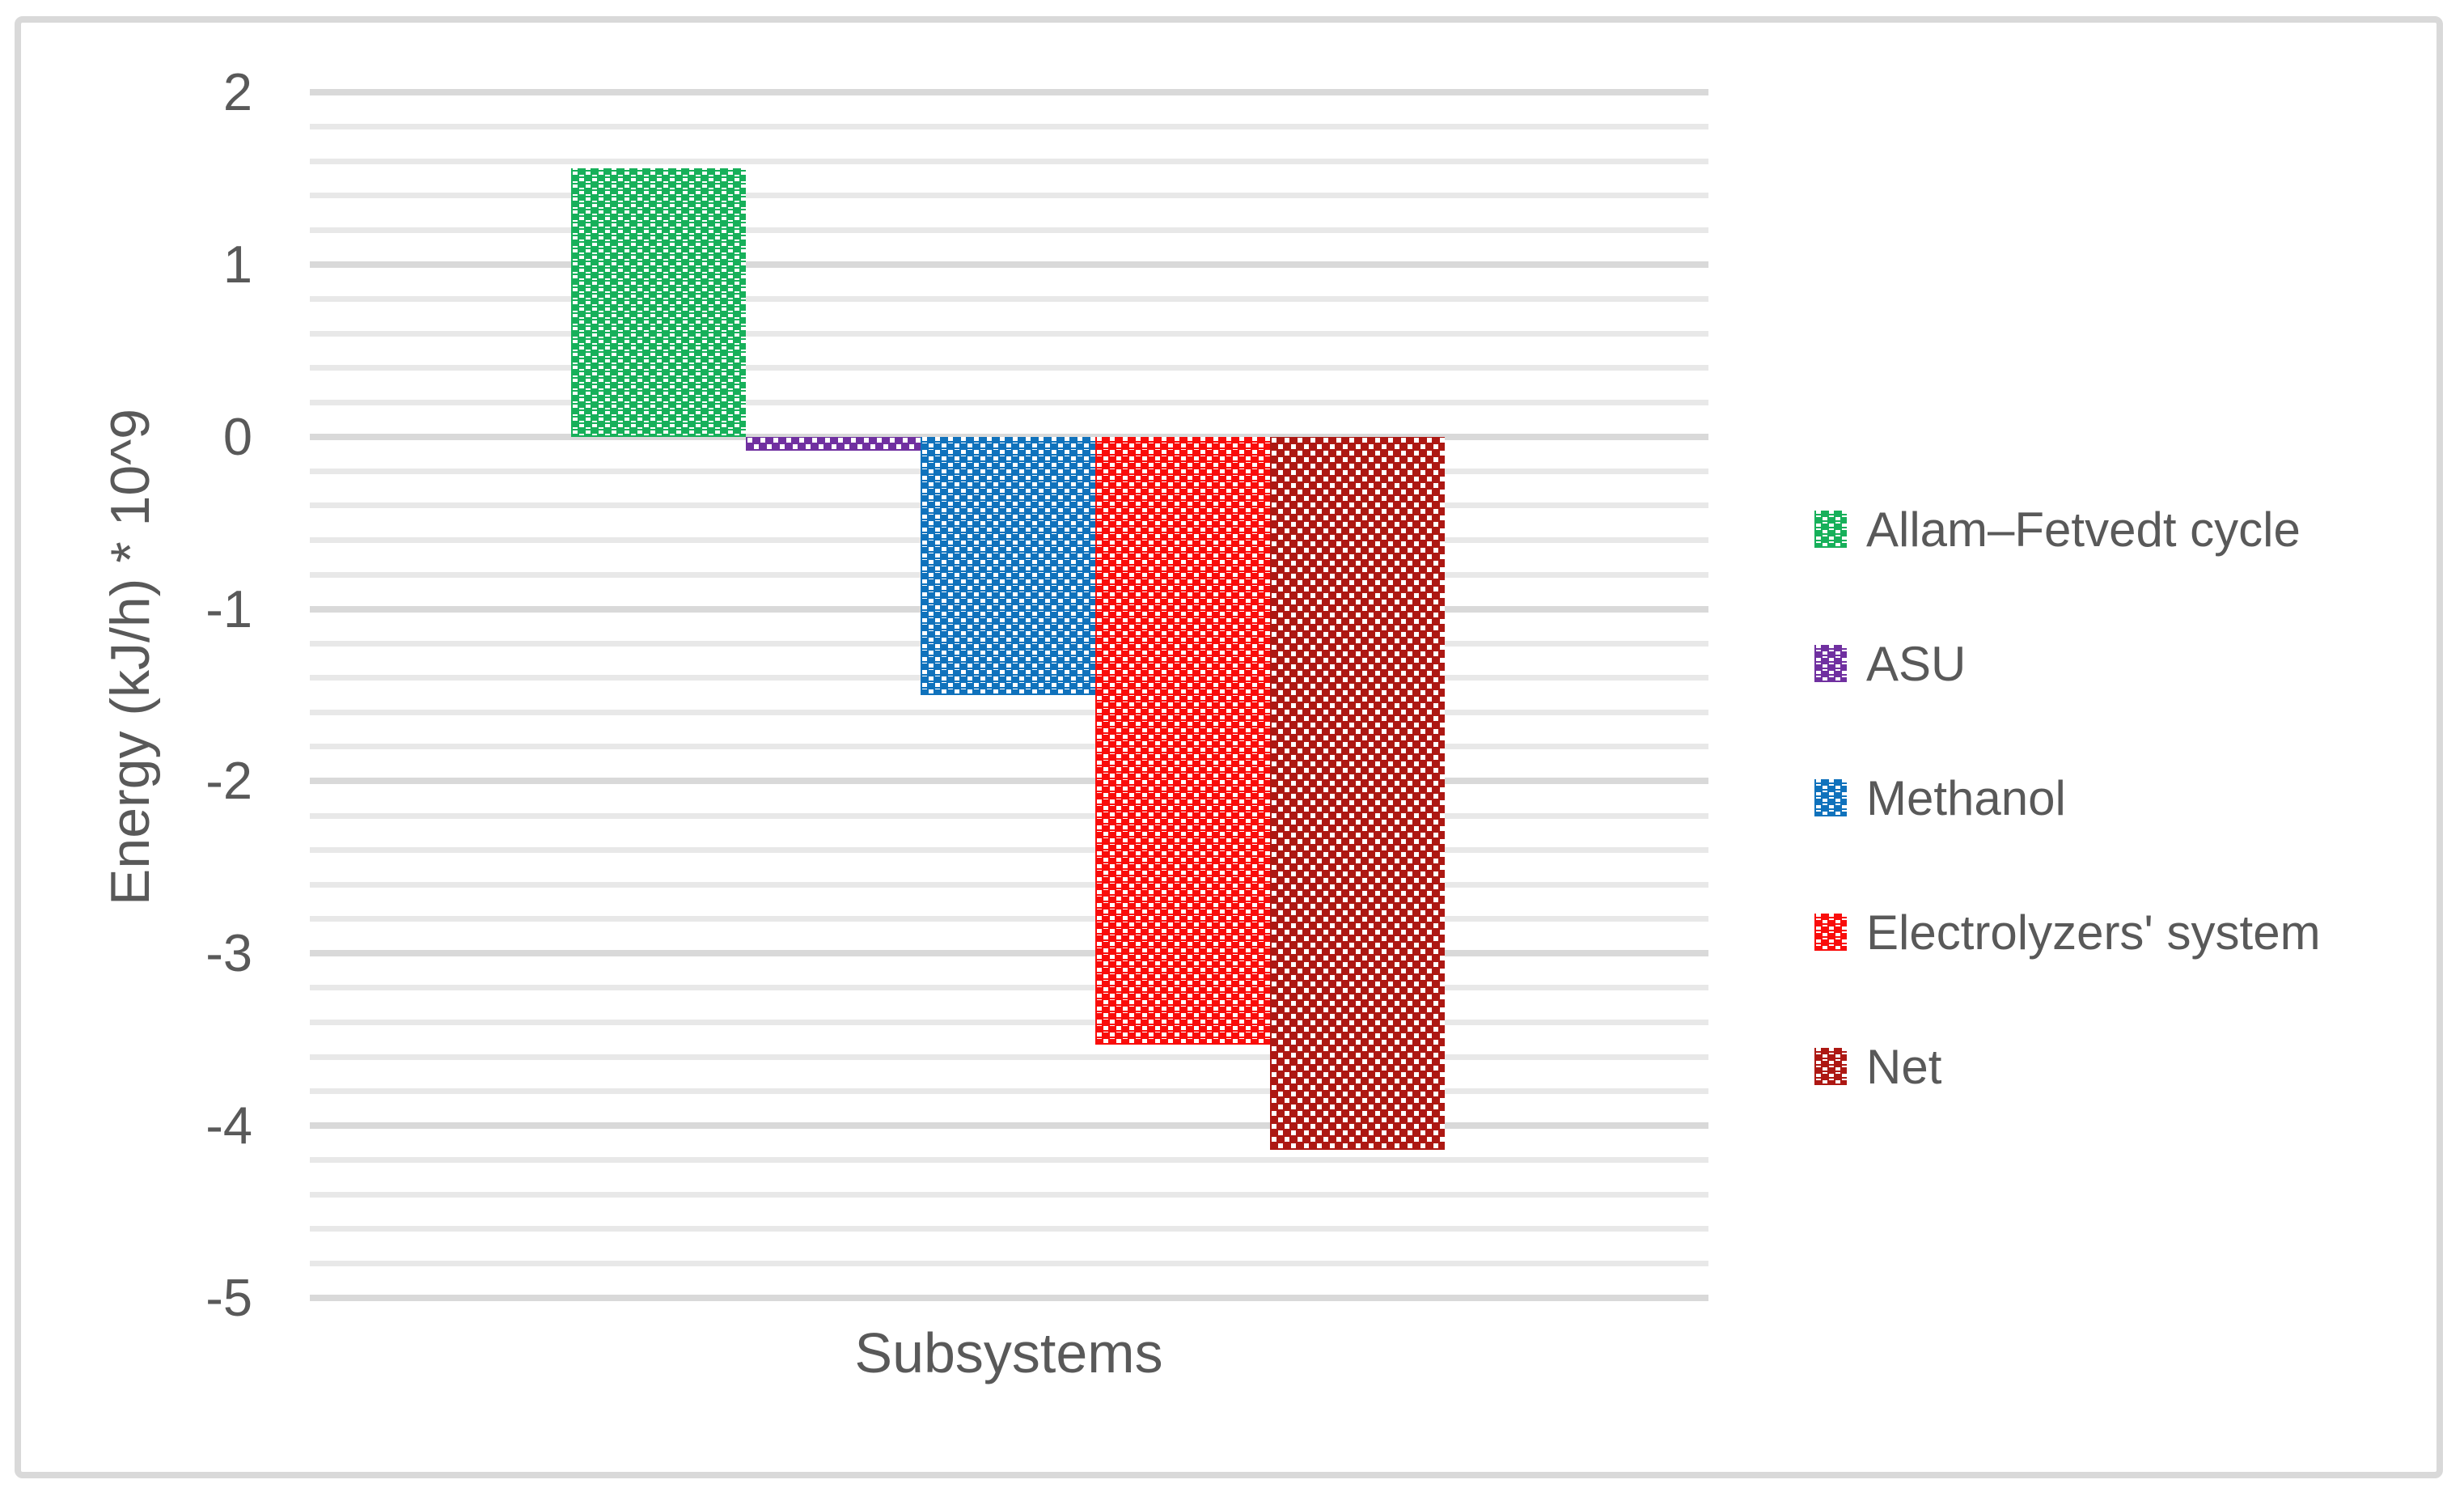 The height and width of the screenshot is (1501, 2464). I want to click on legend-item: Net, so click(2121, 1066).